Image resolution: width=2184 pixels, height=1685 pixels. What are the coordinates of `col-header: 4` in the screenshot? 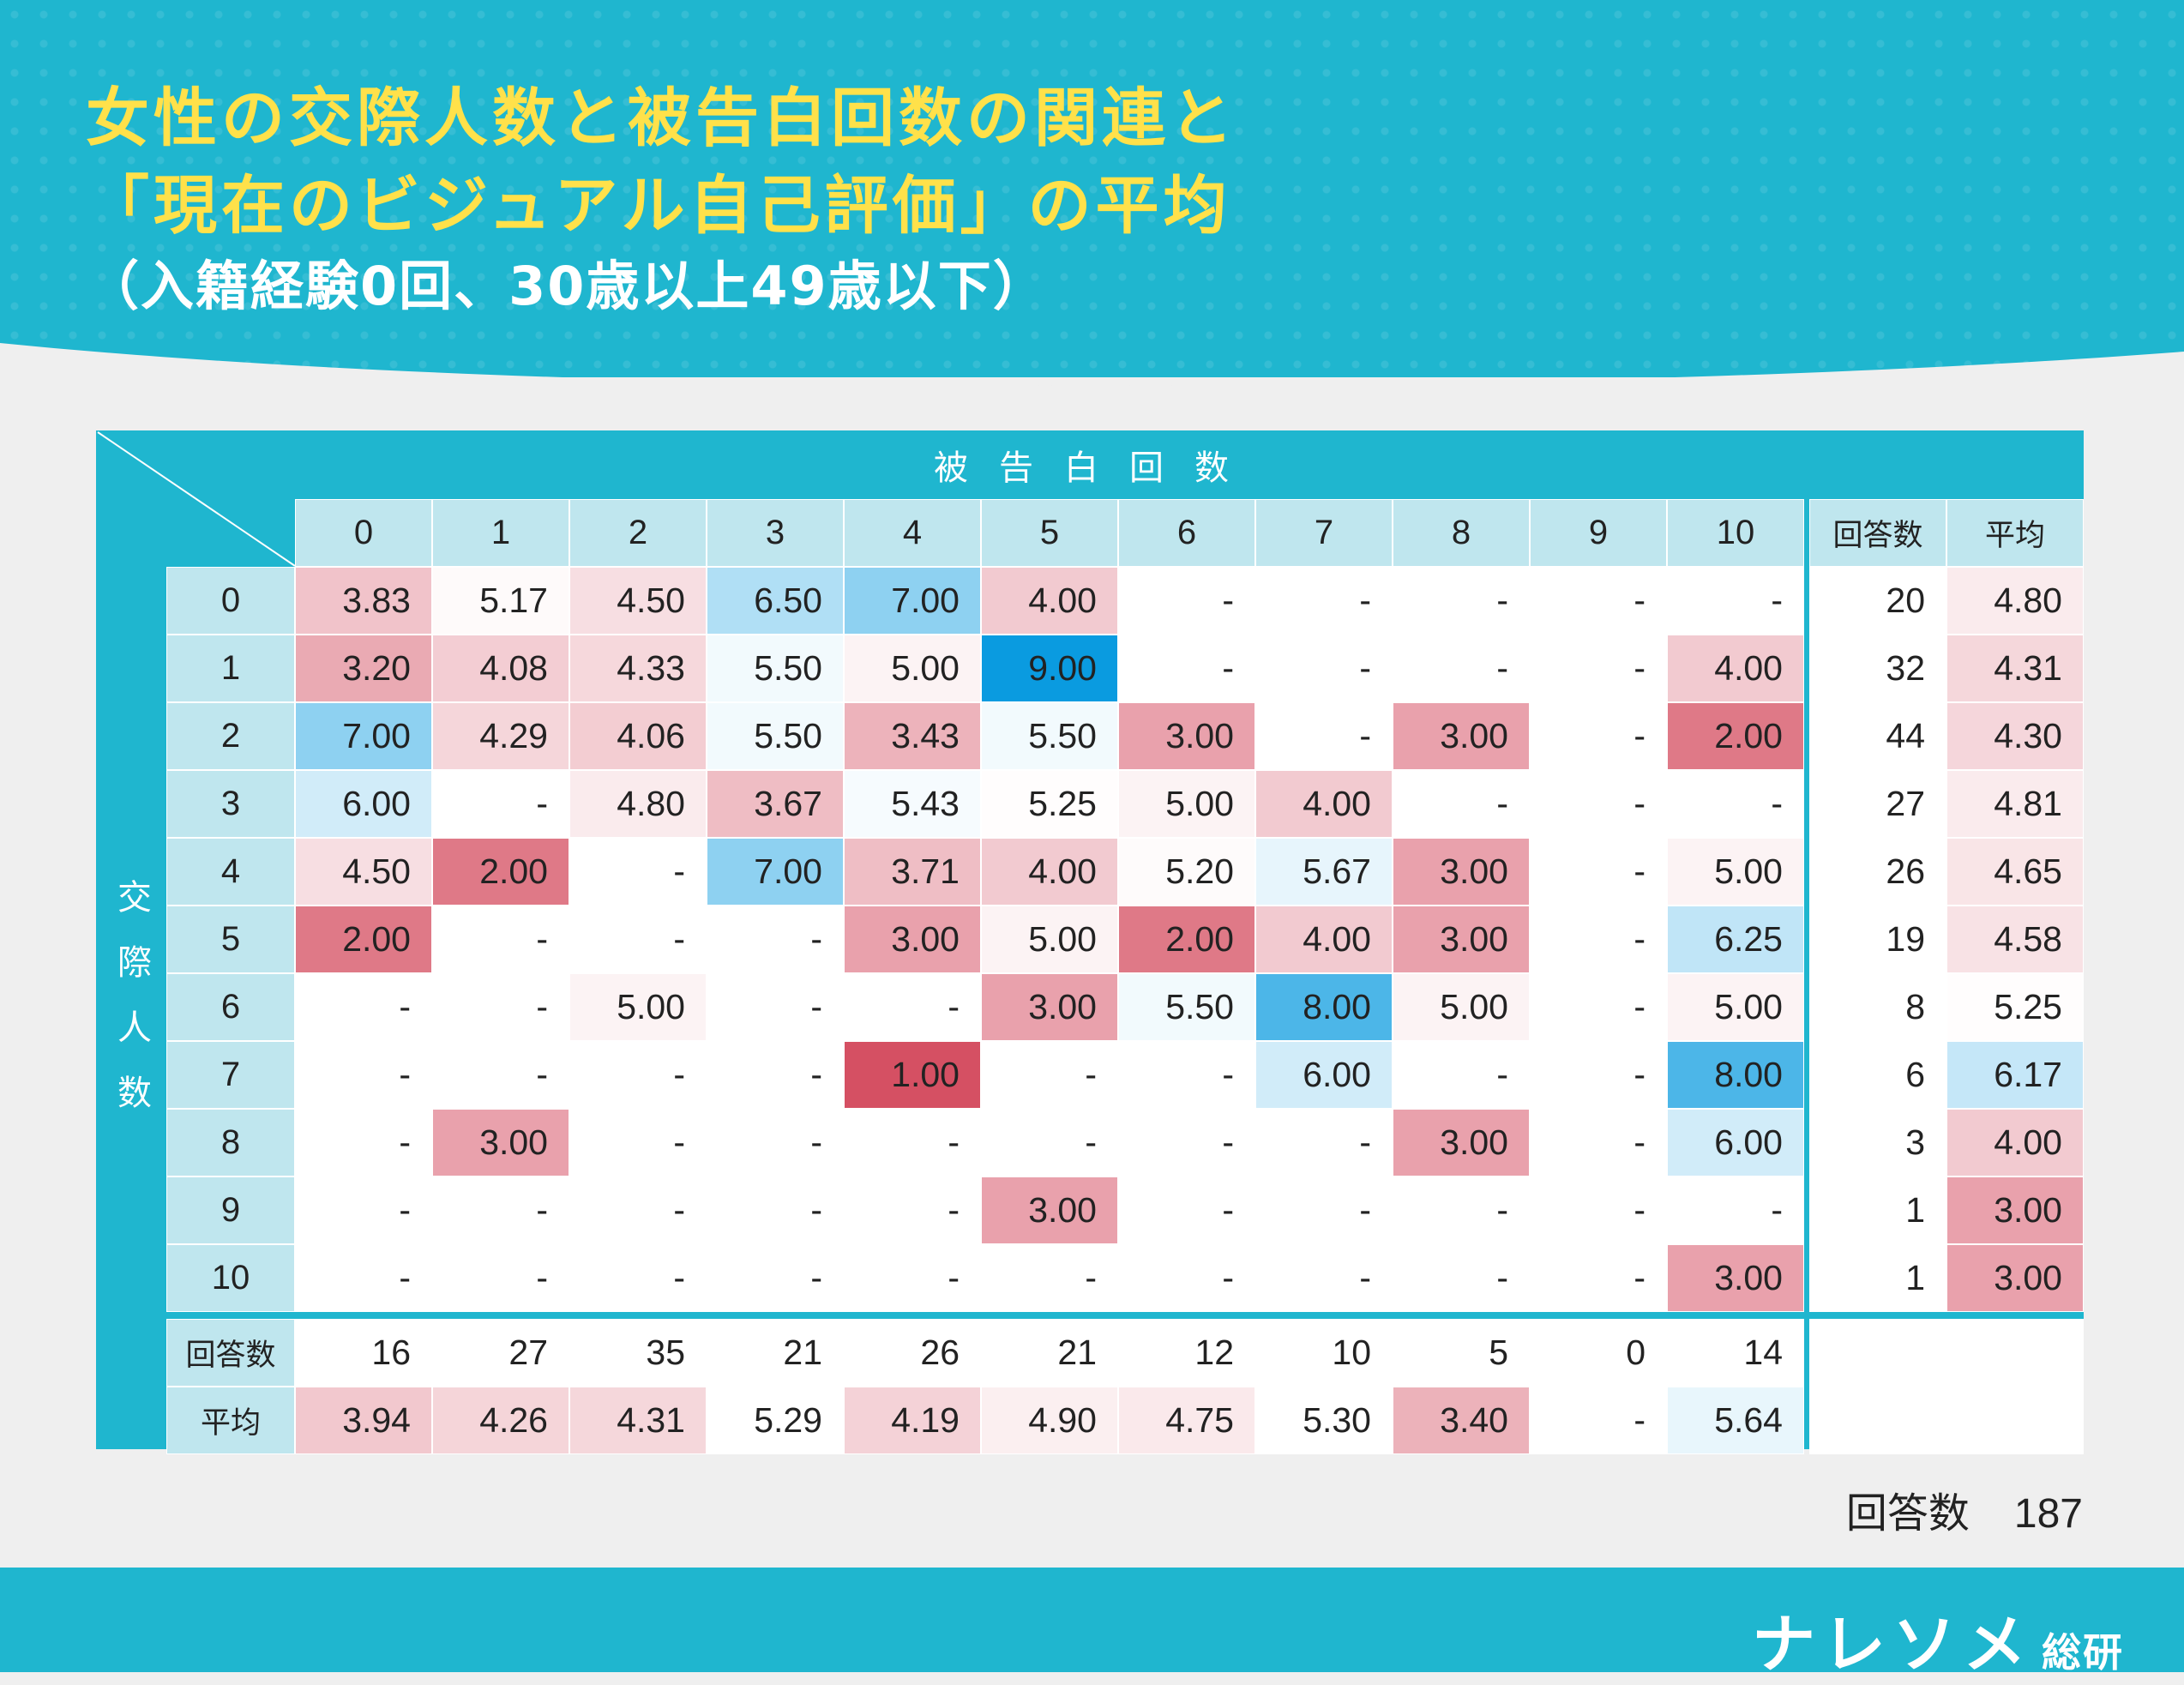 It's located at (913, 533).